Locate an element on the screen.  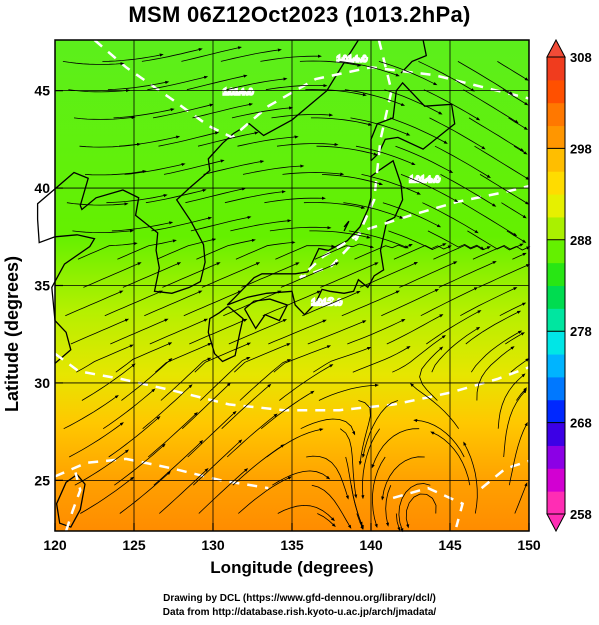
colorbar: 308 298 288 278 268 258 is located at coordinates (569, 285).